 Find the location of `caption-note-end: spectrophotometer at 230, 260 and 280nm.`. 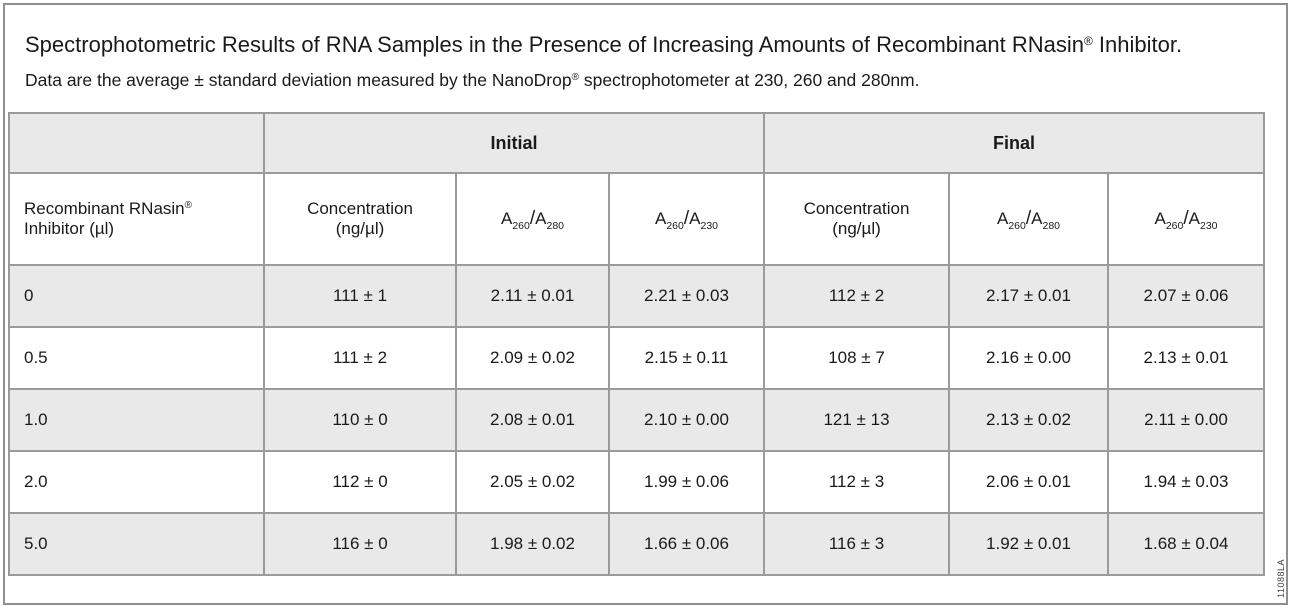

caption-note-end: spectrophotometer at 230, 260 and 280nm. is located at coordinates (749, 80).